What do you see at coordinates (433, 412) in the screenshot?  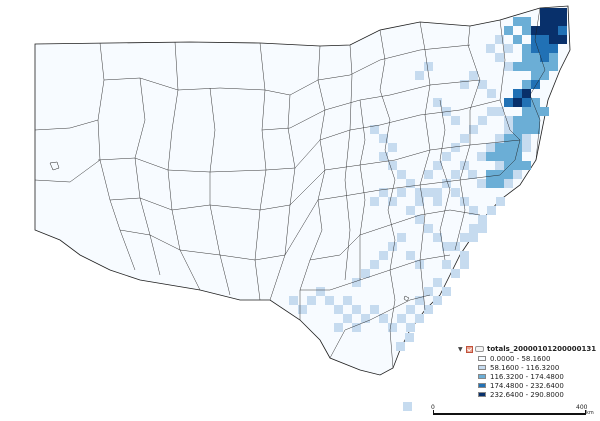 I see `scale-tick` at bounding box center [433, 412].